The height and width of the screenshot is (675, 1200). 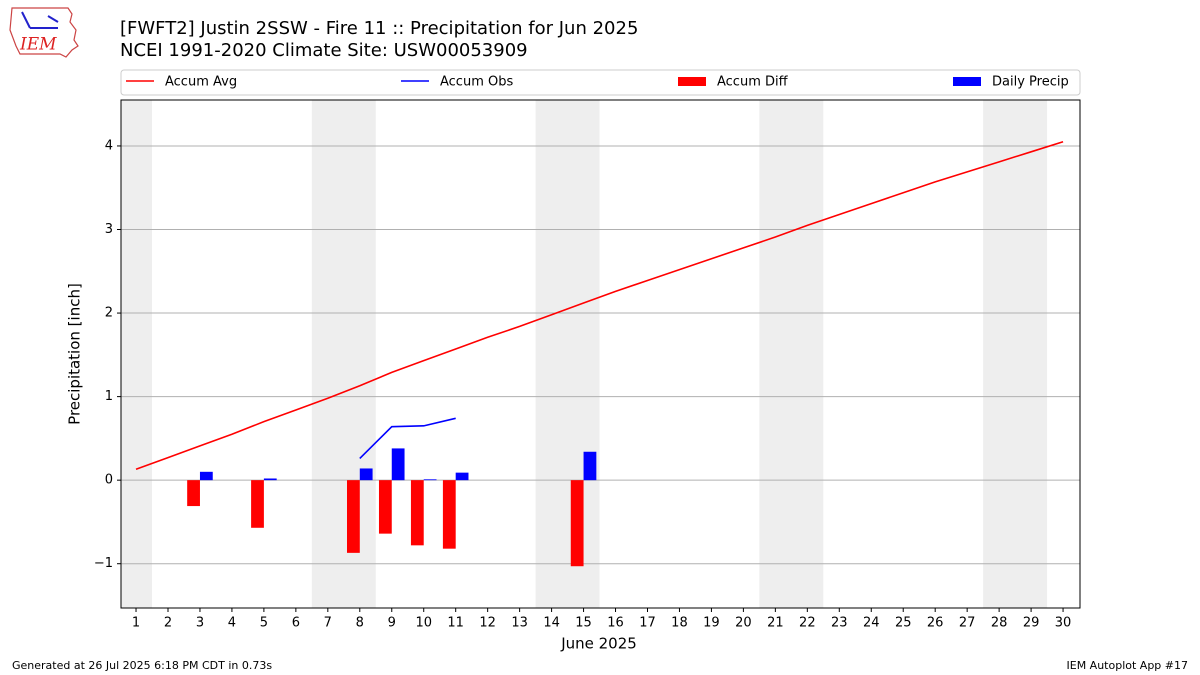 I want to click on x-tick-label: 7, so click(x=328, y=623).